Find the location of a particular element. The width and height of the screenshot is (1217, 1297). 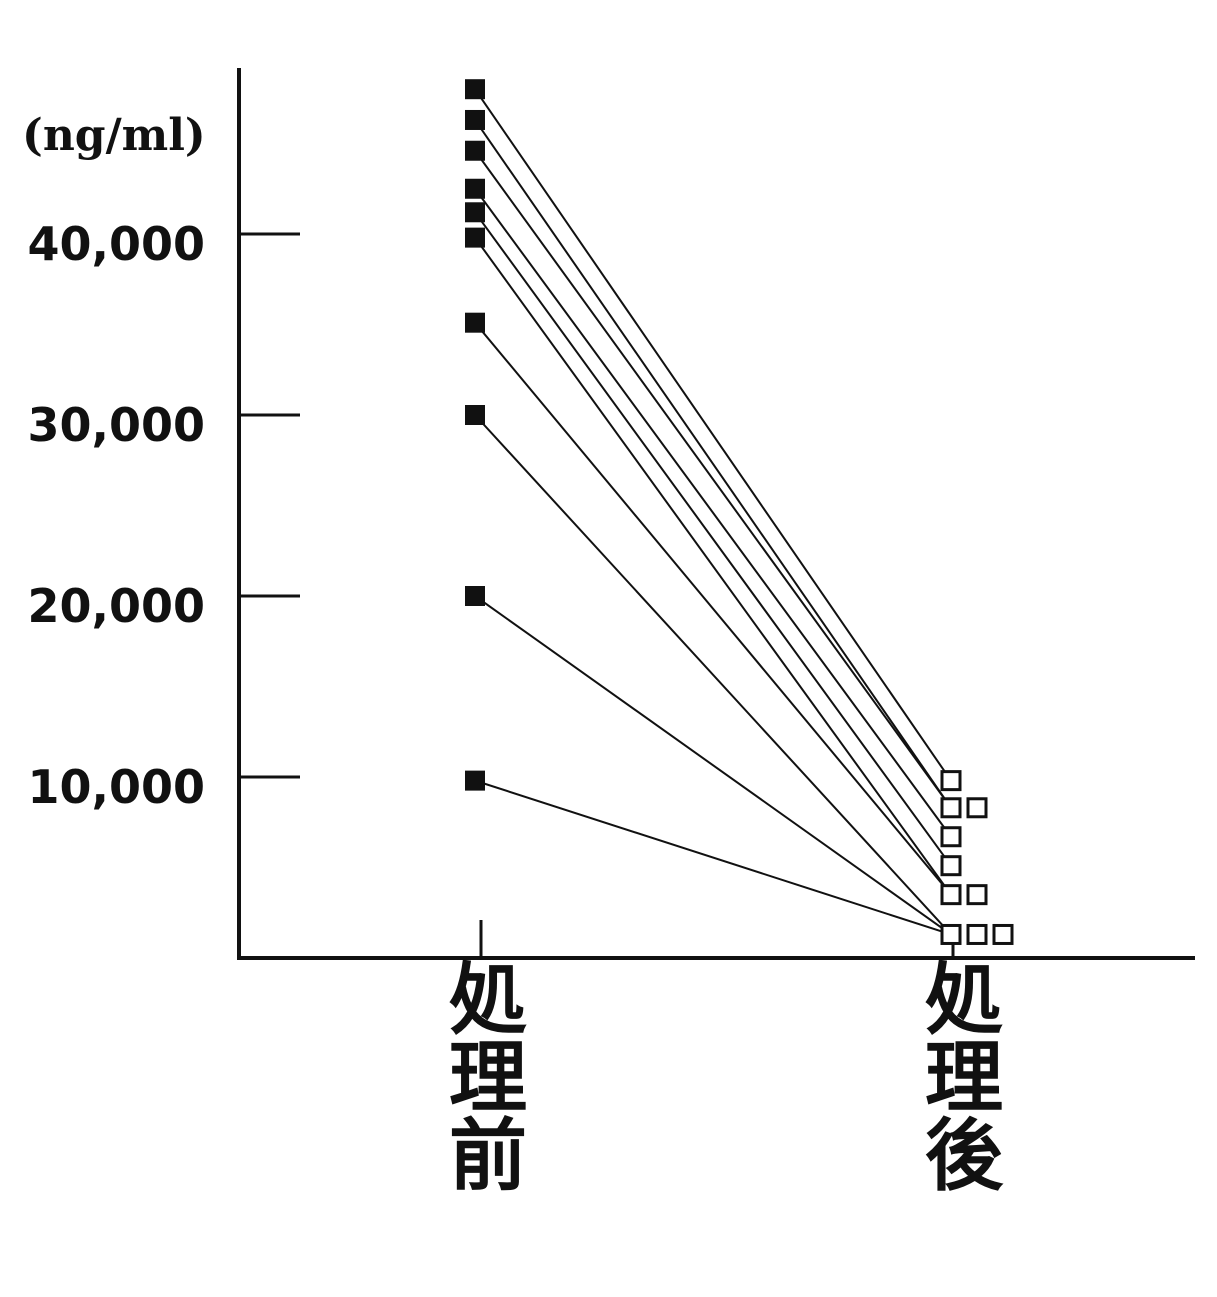

y-tick-label: 30,000 is located at coordinates (116, 425).